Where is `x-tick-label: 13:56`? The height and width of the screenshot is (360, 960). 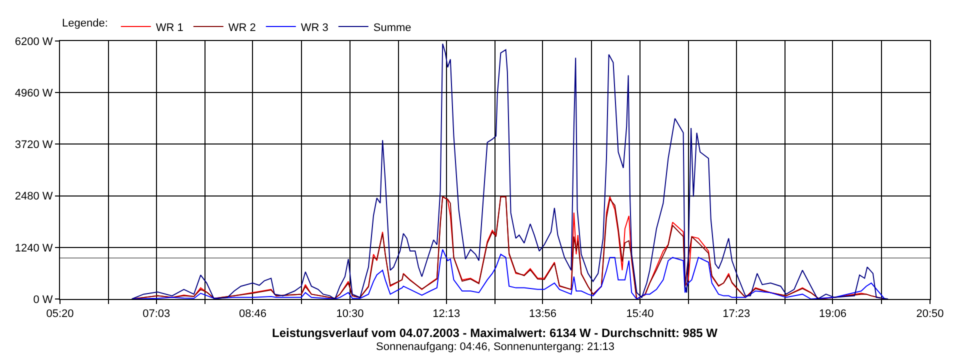
x-tick-label: 13:56 is located at coordinates (542, 314).